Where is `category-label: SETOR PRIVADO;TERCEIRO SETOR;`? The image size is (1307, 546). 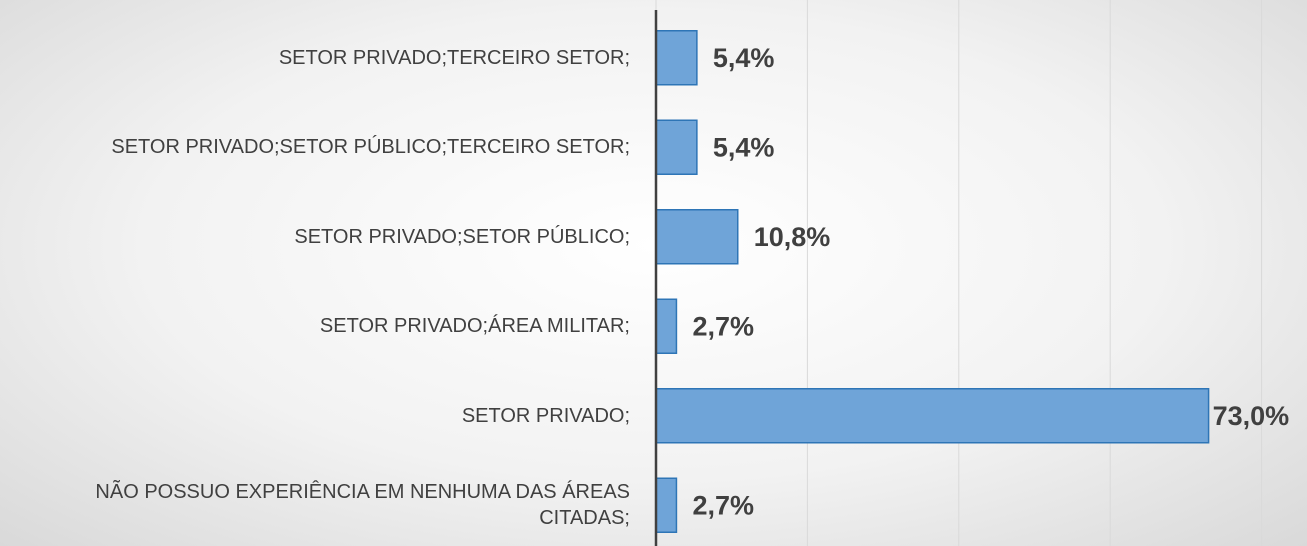 category-label: SETOR PRIVADO;TERCEIRO SETOR; is located at coordinates (454, 57).